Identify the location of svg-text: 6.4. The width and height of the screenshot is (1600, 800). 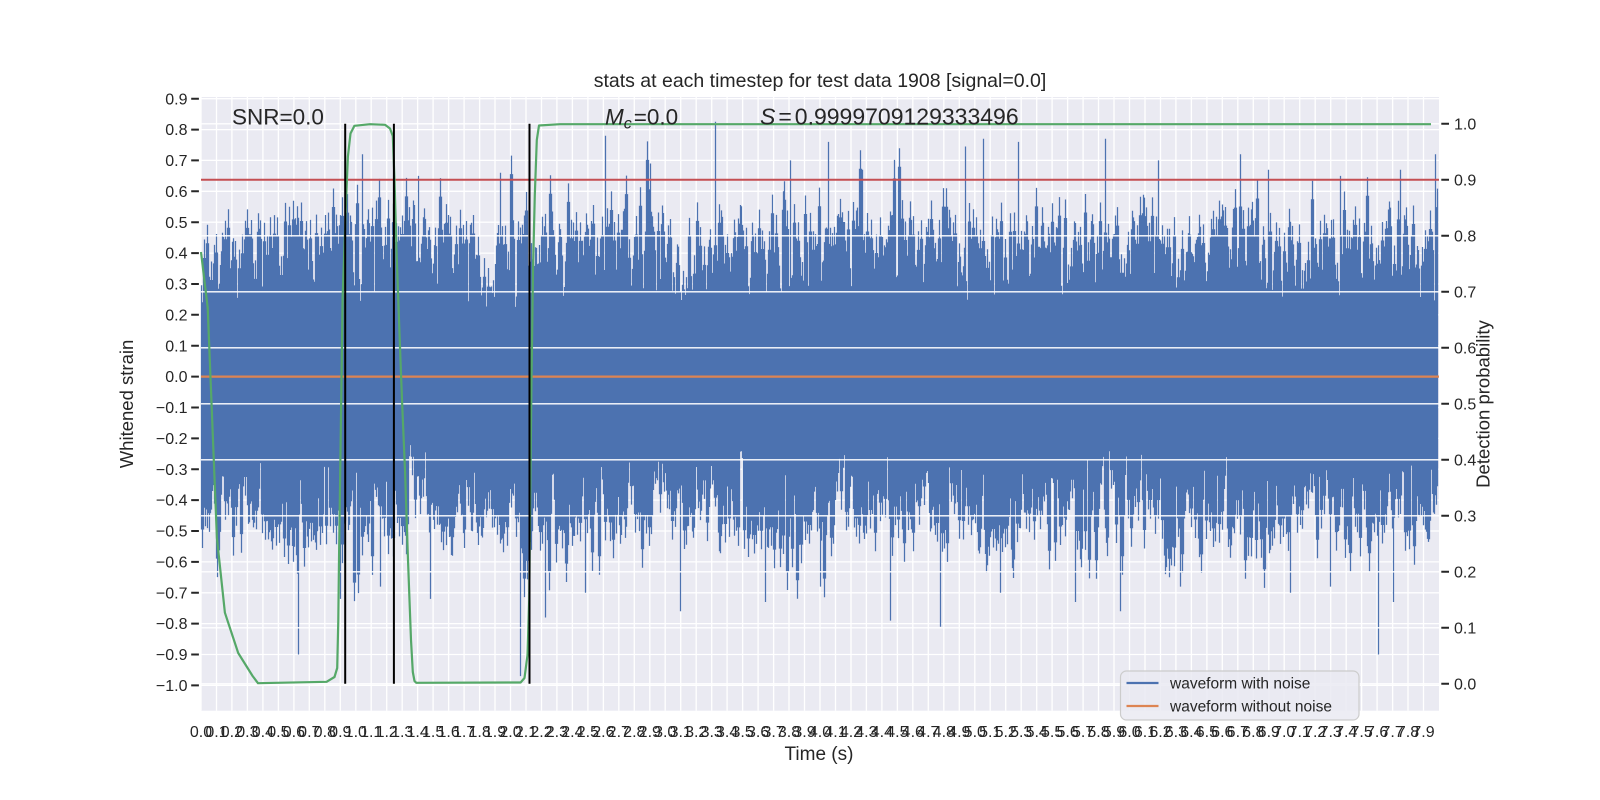
(1191, 732).